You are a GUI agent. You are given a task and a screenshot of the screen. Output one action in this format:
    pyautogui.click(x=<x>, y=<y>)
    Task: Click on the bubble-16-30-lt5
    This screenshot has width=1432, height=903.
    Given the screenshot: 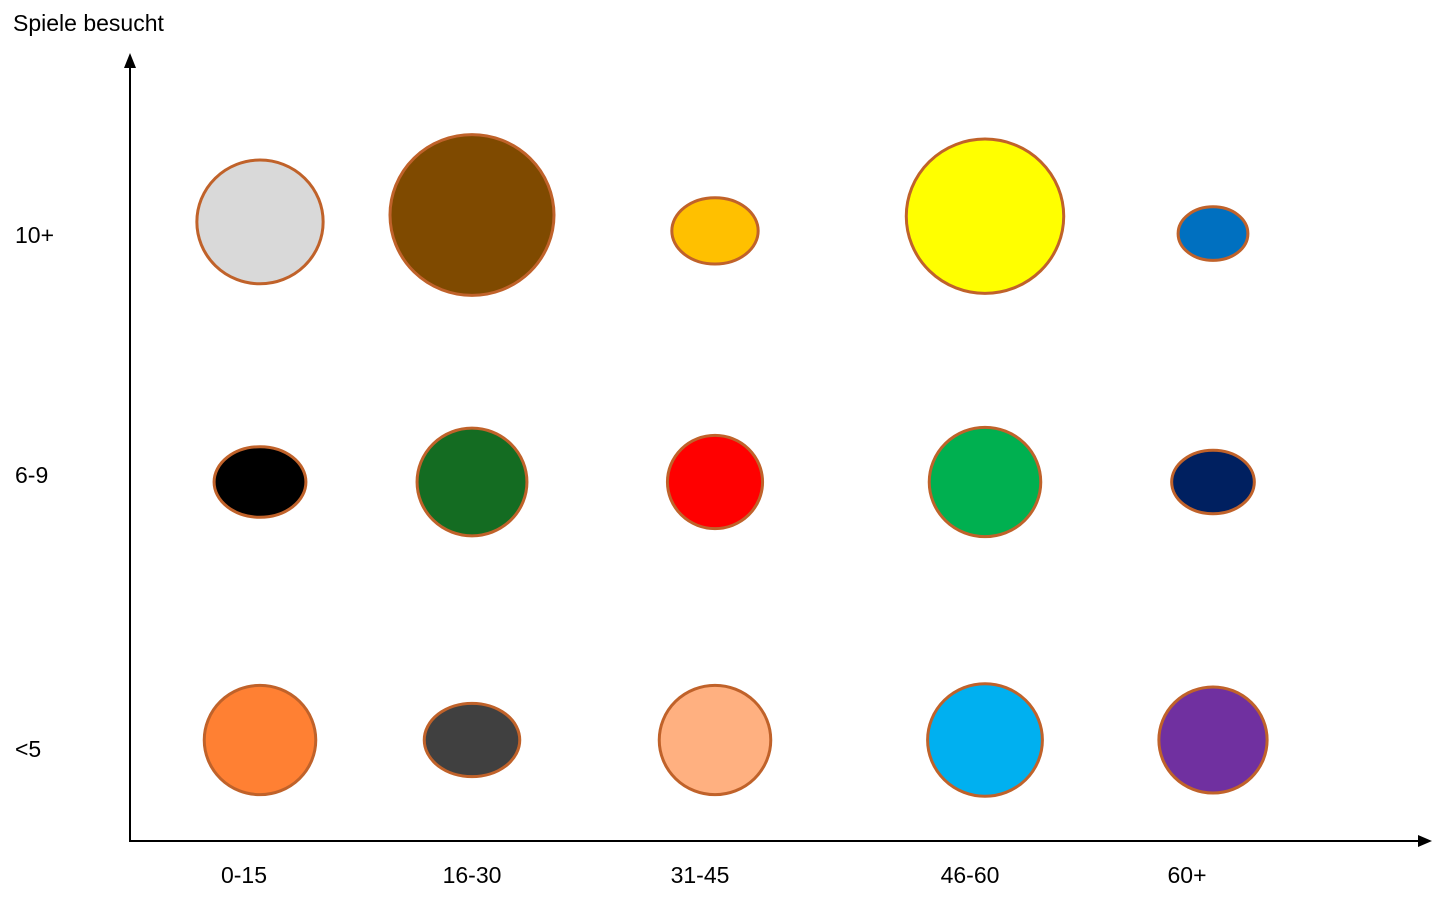 What is the action you would take?
    pyautogui.click(x=472, y=740)
    